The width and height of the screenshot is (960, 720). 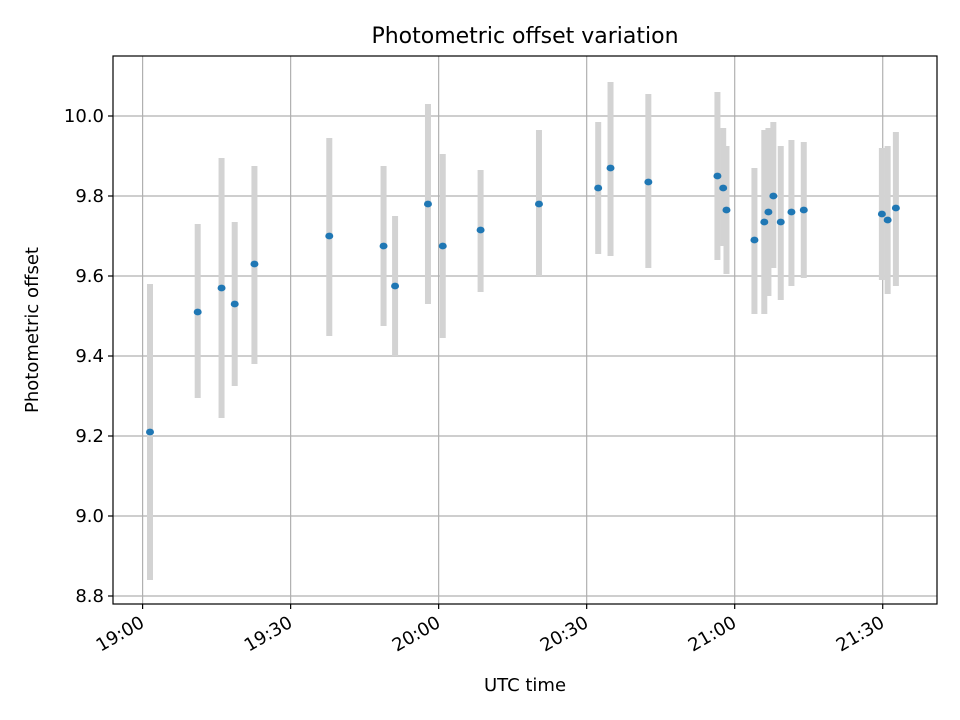 What do you see at coordinates (32, 330) in the screenshot?
I see `y-axis-title: Photometric offset` at bounding box center [32, 330].